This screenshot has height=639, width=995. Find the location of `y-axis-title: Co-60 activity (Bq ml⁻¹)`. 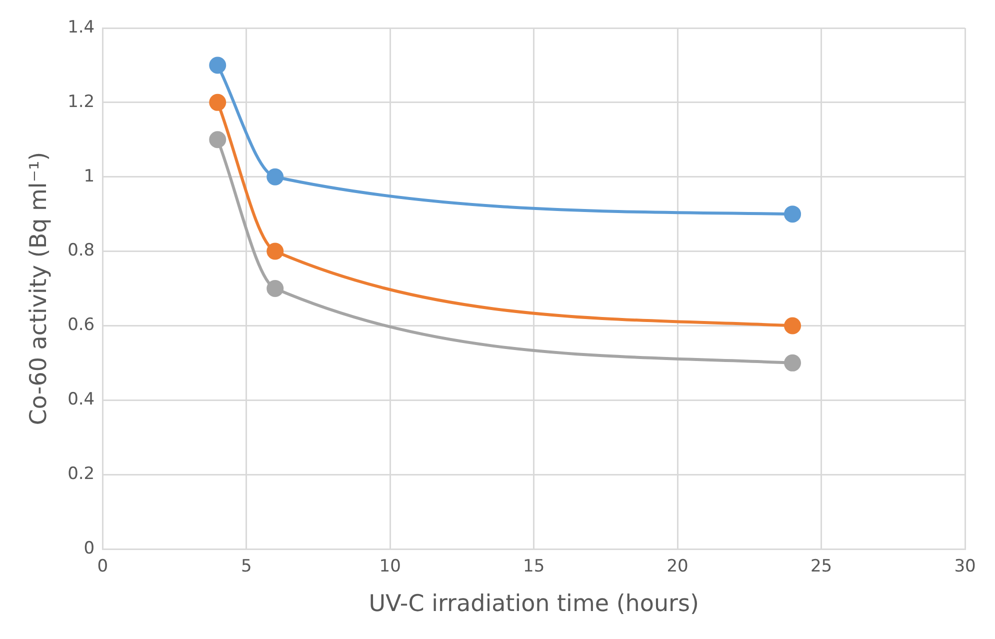

y-axis-title: Co-60 activity (Bq ml⁻¹) is located at coordinates (39, 289).